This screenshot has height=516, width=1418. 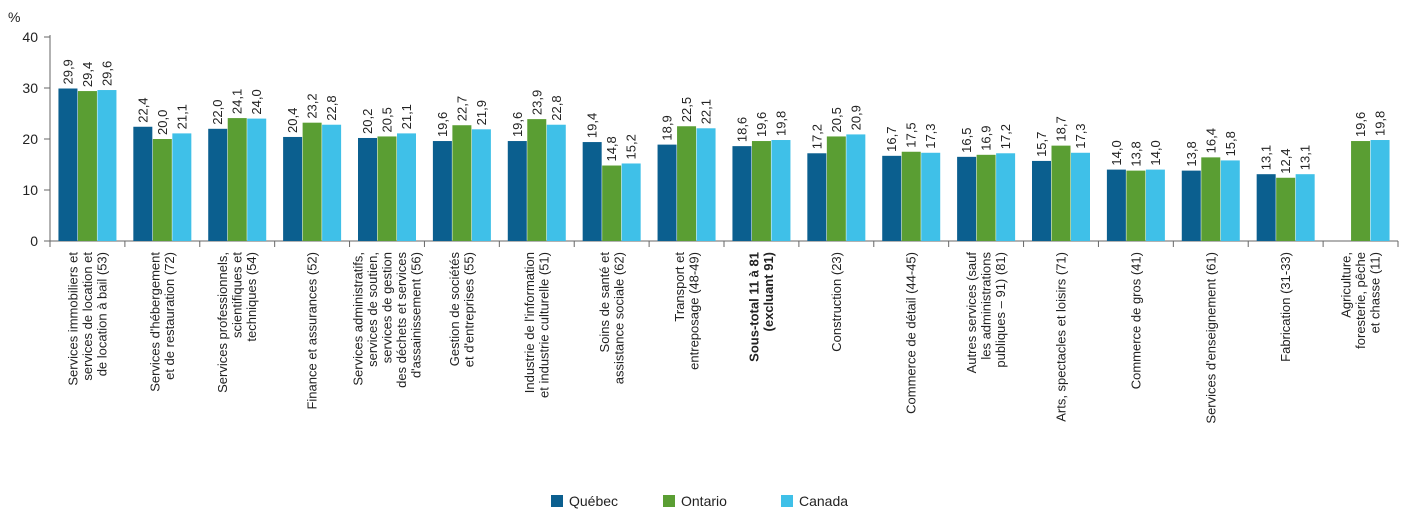 I want to click on value-label: 21,1, so click(x=406, y=116).